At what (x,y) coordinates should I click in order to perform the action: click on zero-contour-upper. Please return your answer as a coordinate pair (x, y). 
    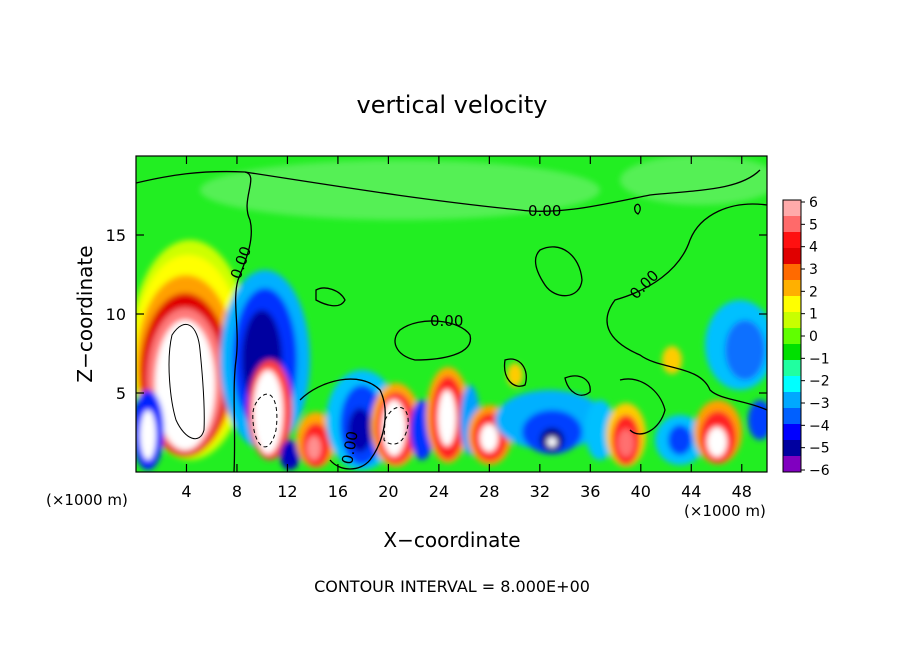
    Looking at the image, I should click on (502, 190).